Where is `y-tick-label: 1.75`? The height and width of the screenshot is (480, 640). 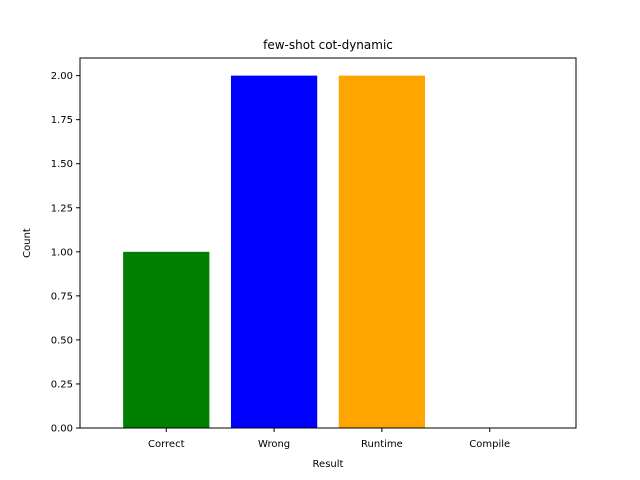
y-tick-label: 1.75 is located at coordinates (62, 120).